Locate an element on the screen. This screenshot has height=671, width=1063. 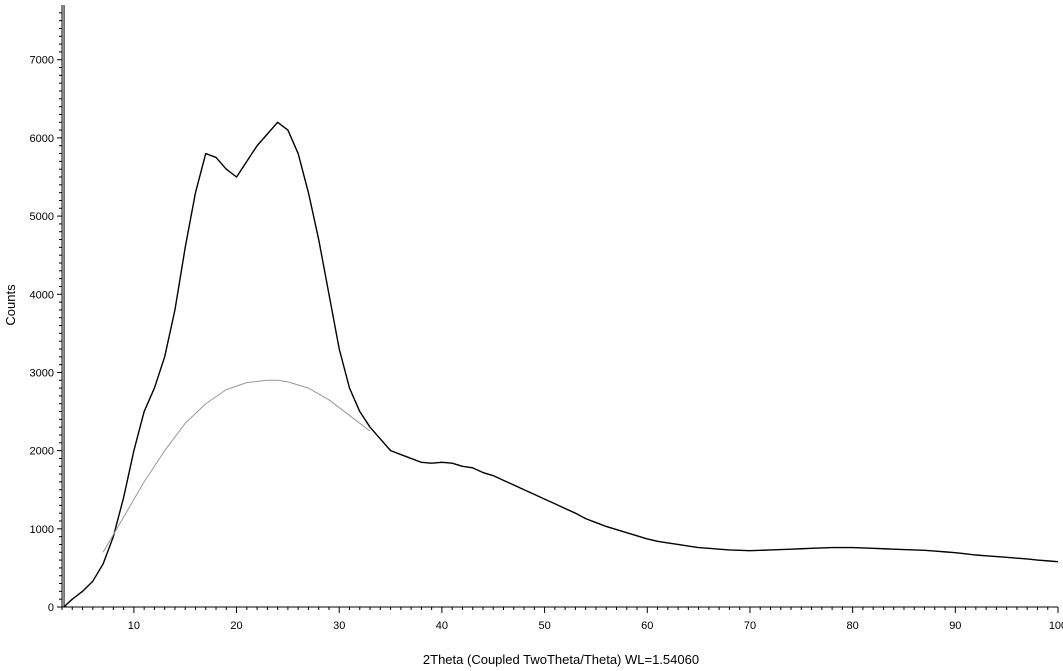
y-tick-label: 6000 is located at coordinates (42, 139).